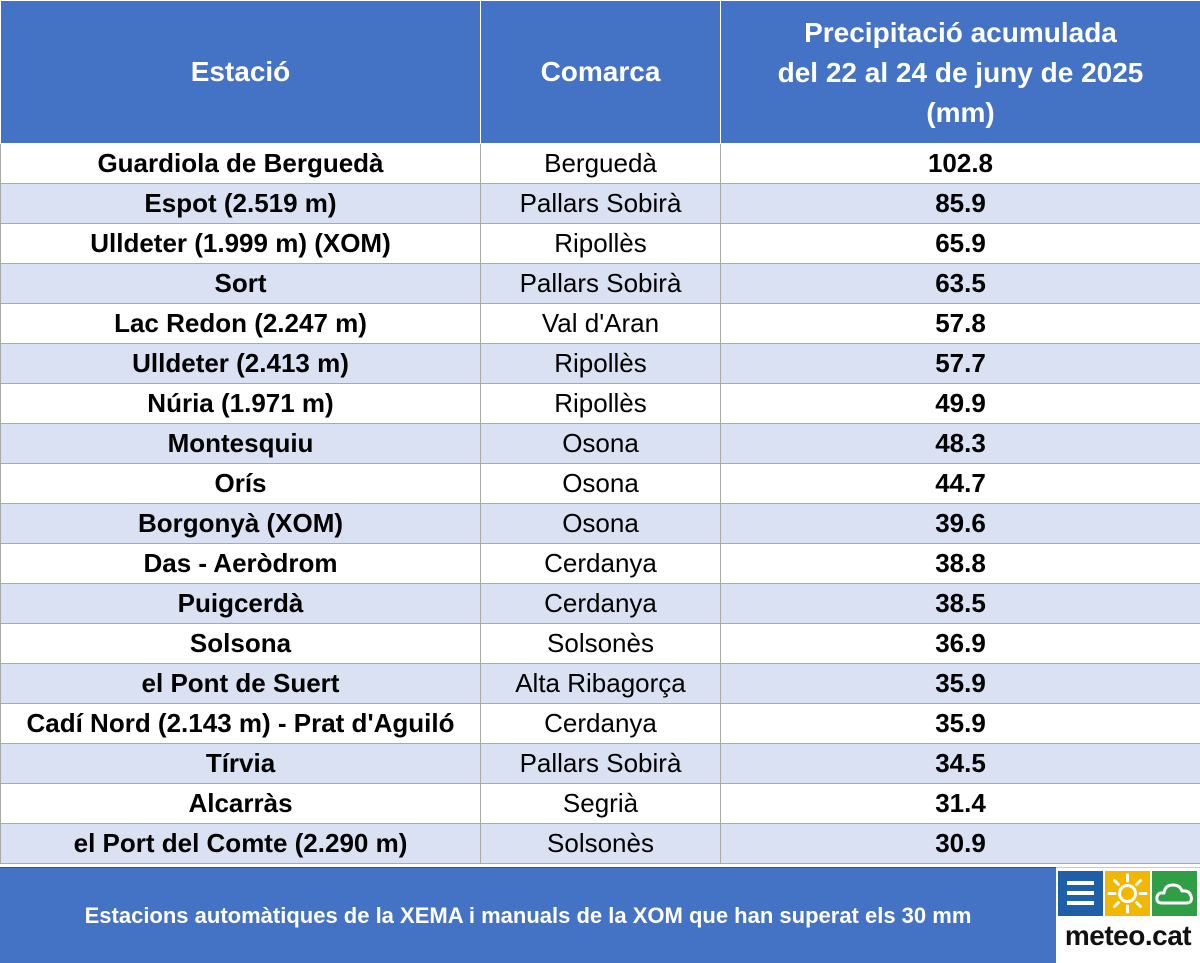 Image resolution: width=1200 pixels, height=963 pixels. Describe the element at coordinates (960, 524) in the screenshot. I see `precipitation-value-cell: 39.6` at that location.